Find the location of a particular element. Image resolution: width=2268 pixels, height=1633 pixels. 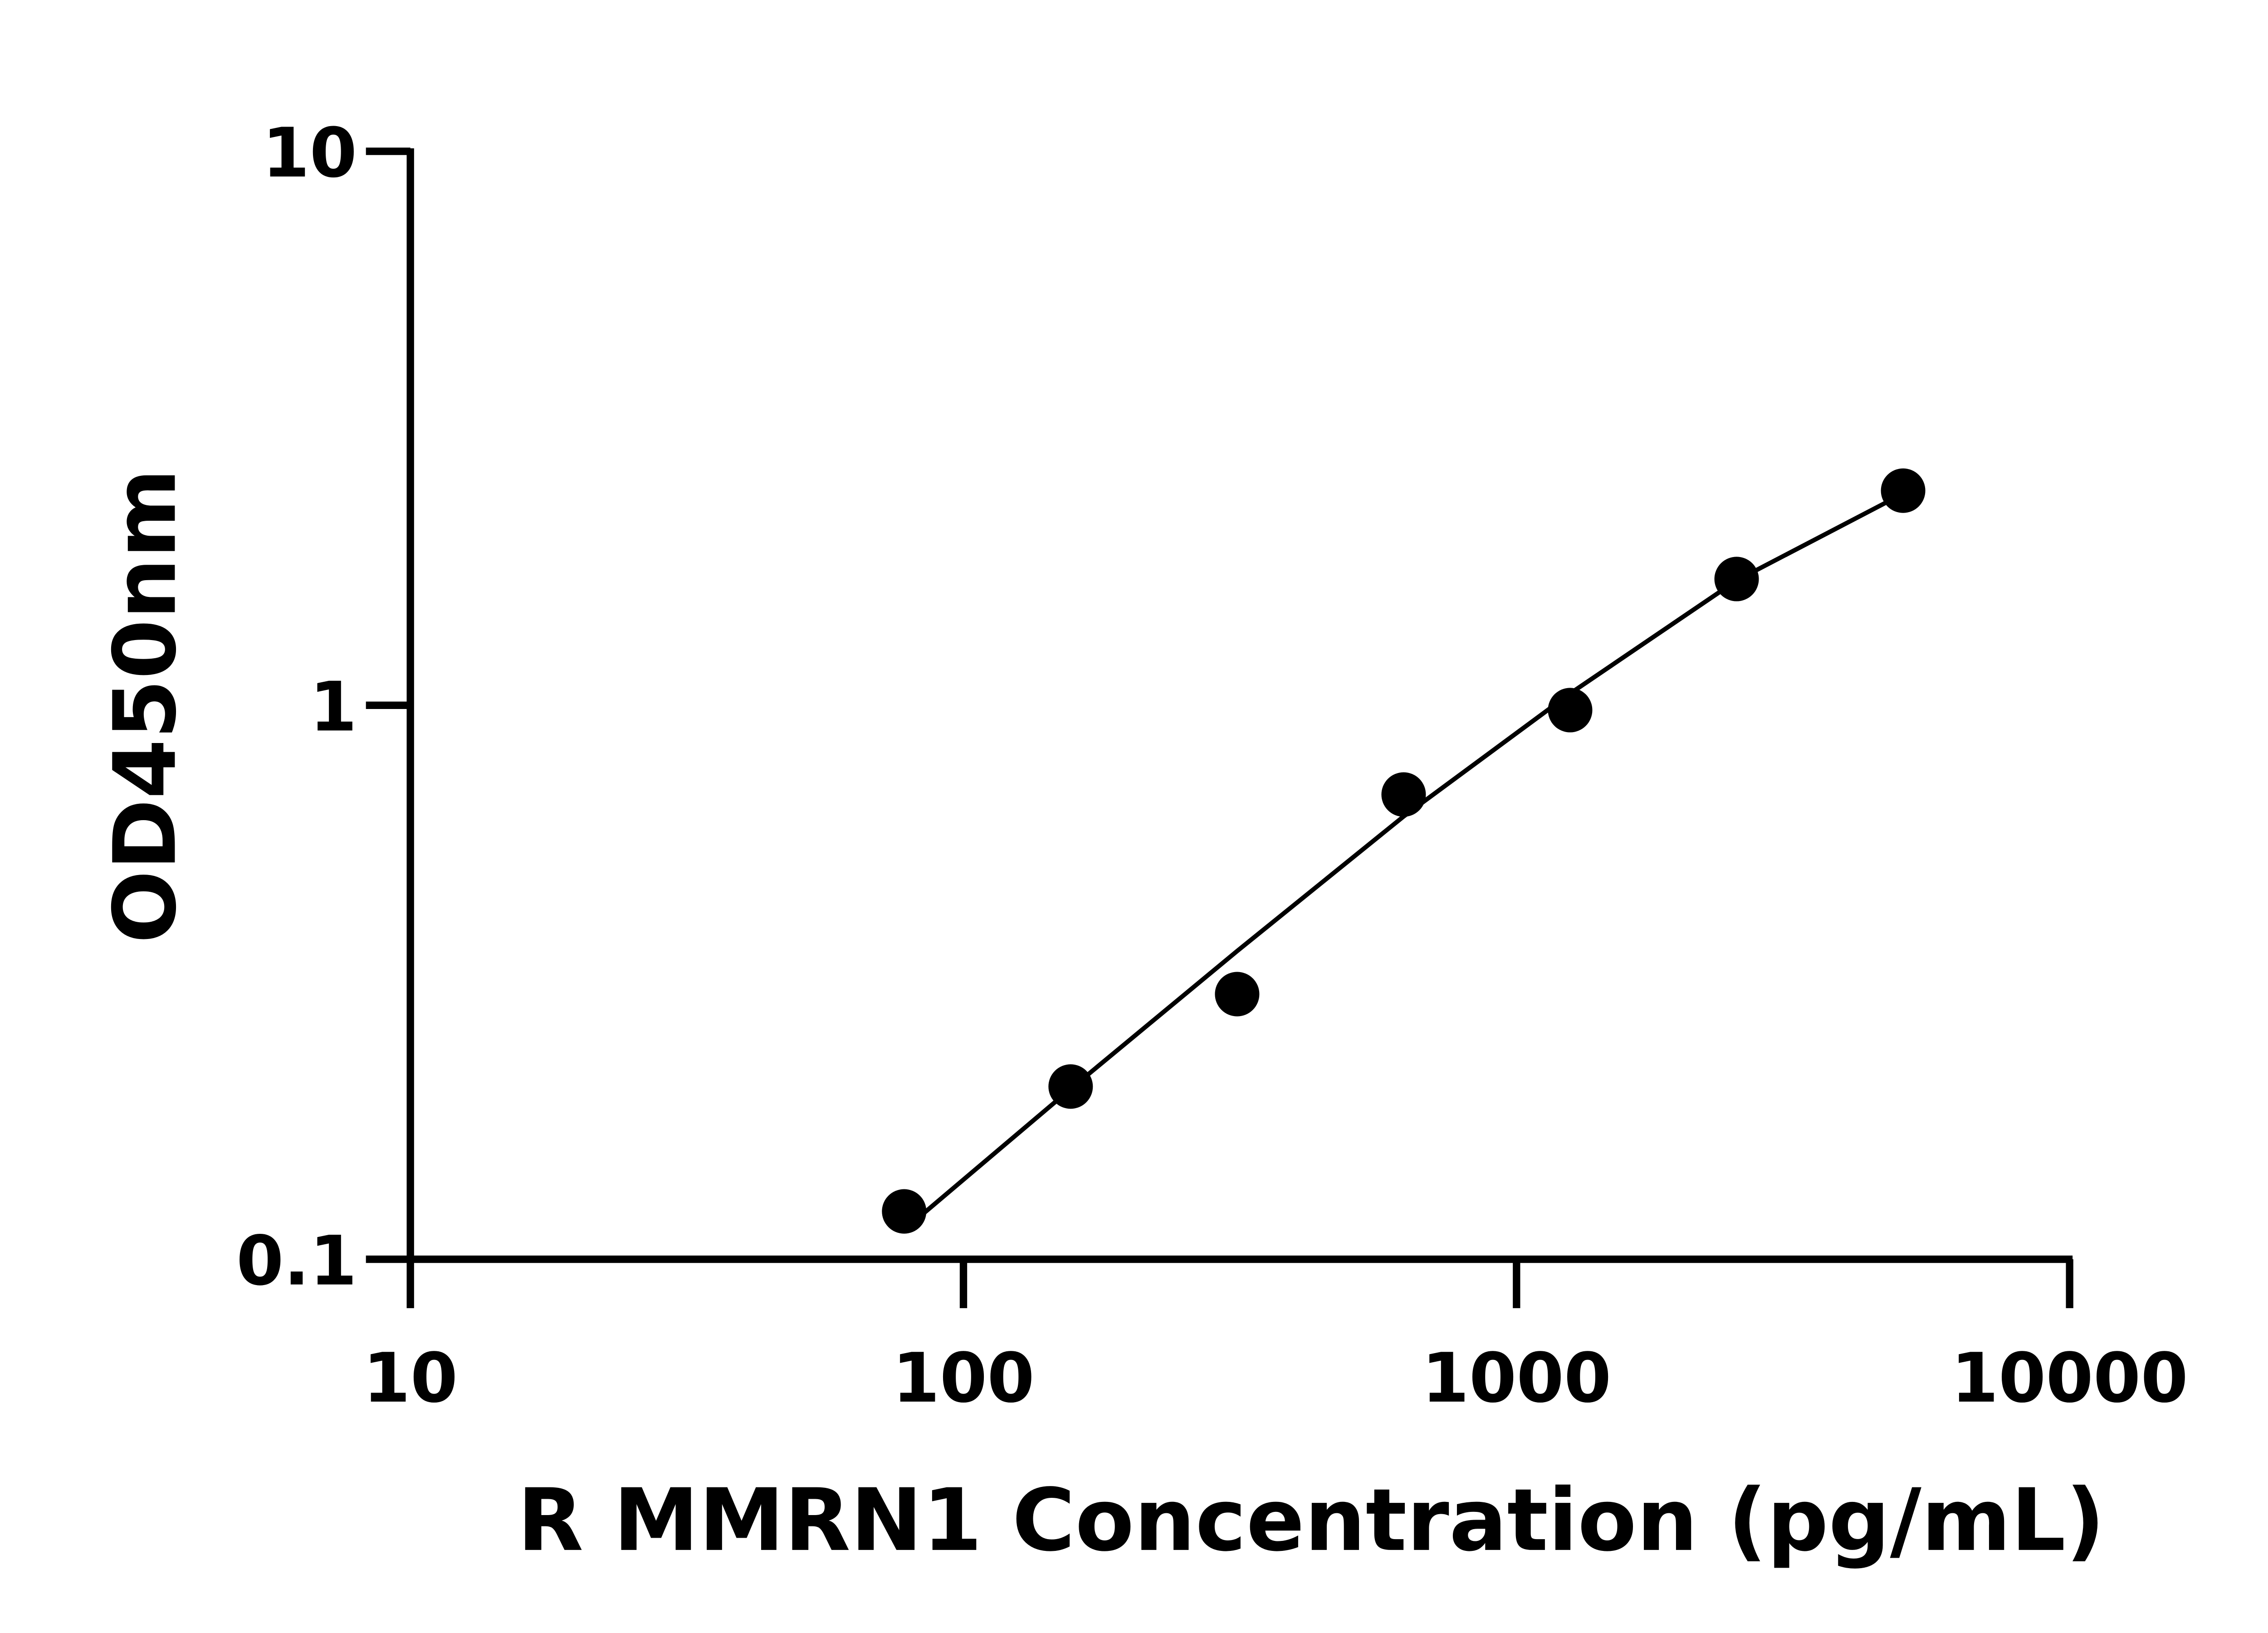

y-tick-label: 10 is located at coordinates (310, 153).